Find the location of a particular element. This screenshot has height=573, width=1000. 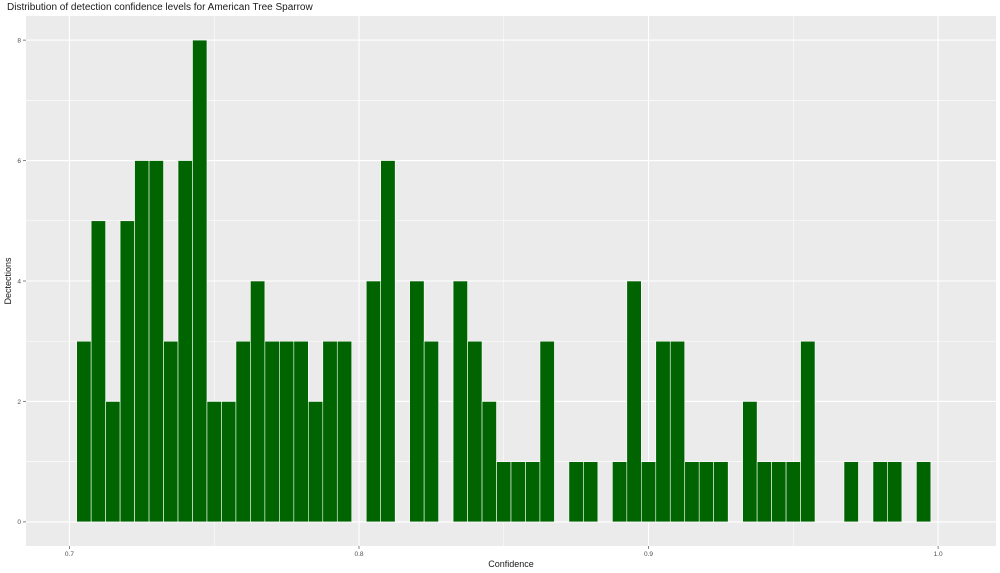

y-tick-label: 0 is located at coordinates (19, 522).